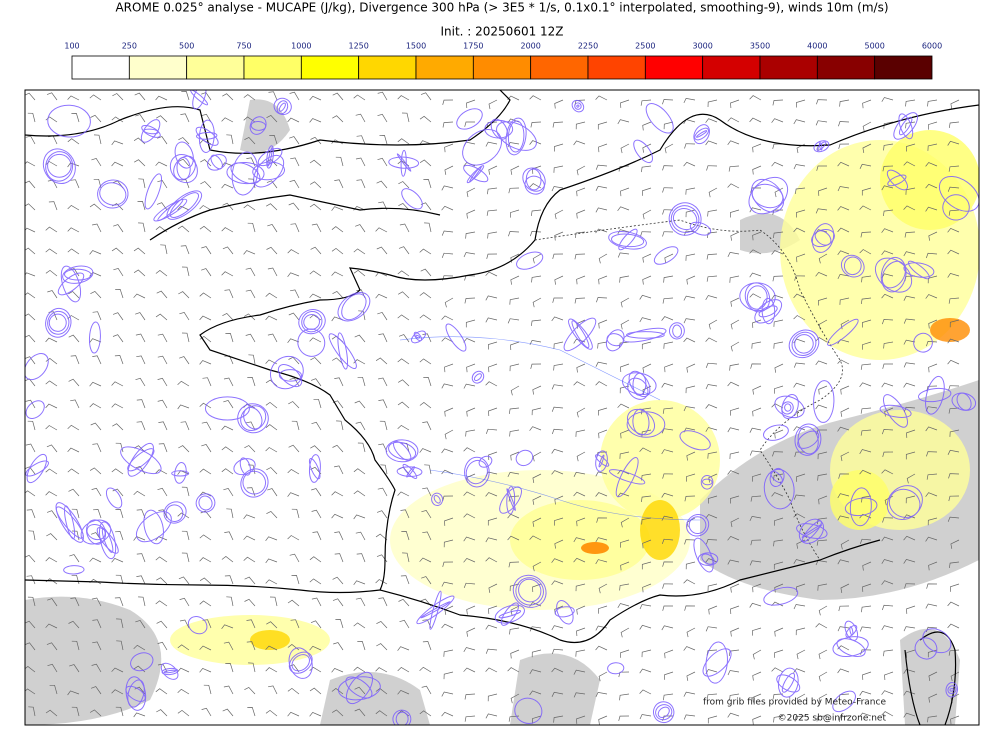 Image resolution: width=1005 pixels, height=738 pixels. I want to click on colorbar-label: 4000, so click(817, 46).